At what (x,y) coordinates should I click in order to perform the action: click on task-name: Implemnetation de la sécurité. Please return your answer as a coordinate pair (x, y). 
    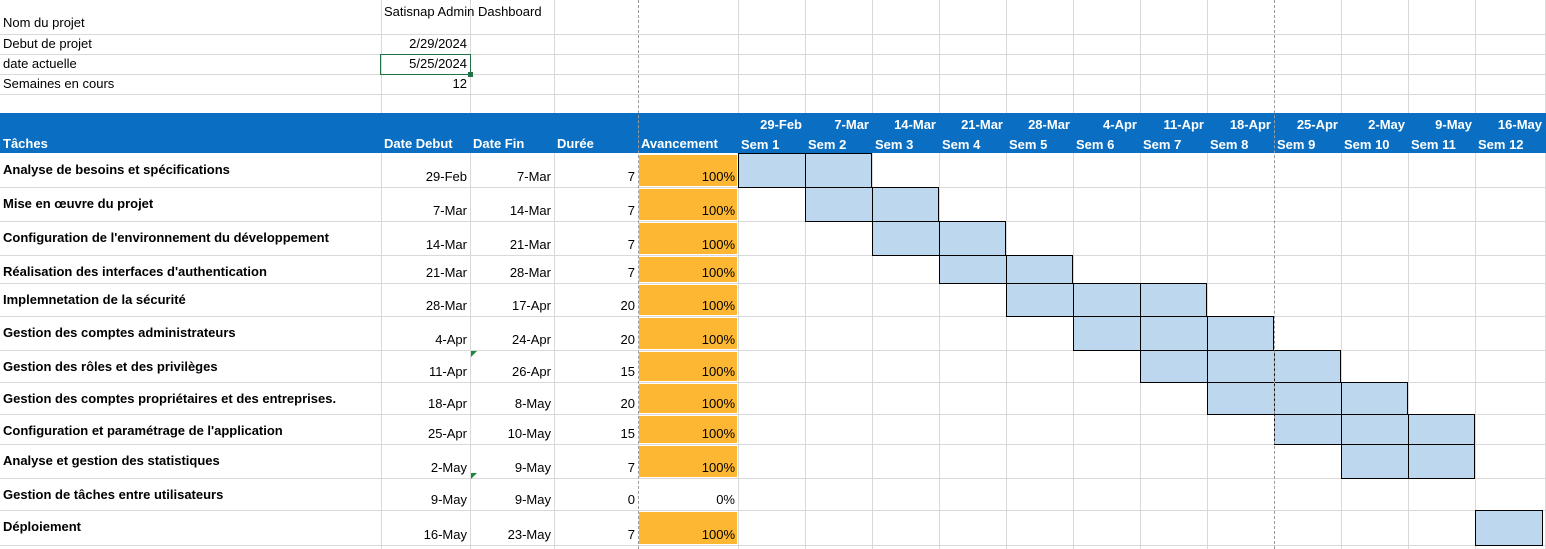
    Looking at the image, I should click on (94, 299).